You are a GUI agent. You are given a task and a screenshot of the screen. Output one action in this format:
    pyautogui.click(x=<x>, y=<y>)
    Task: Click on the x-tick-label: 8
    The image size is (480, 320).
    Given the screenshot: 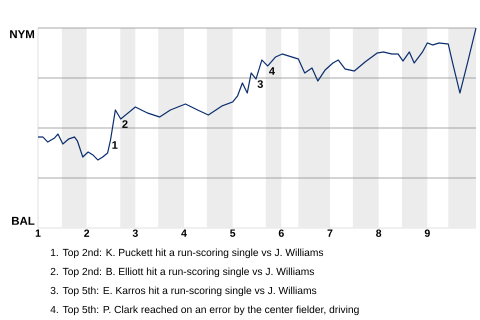 What is the action you would take?
    pyautogui.click(x=379, y=233)
    